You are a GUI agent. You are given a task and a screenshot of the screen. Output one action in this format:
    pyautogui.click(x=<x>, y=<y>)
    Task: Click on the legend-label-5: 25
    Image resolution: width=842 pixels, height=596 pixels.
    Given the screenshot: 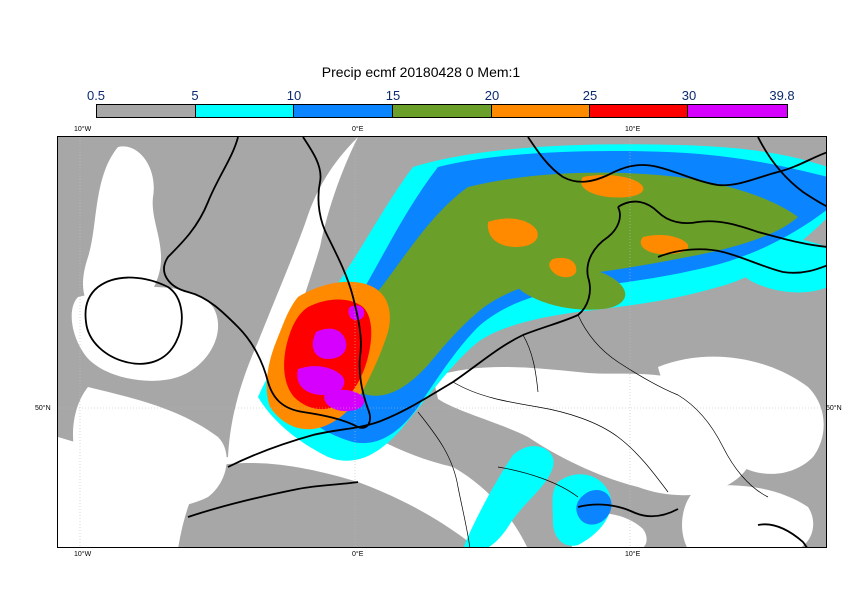 What is the action you would take?
    pyautogui.click(x=590, y=95)
    